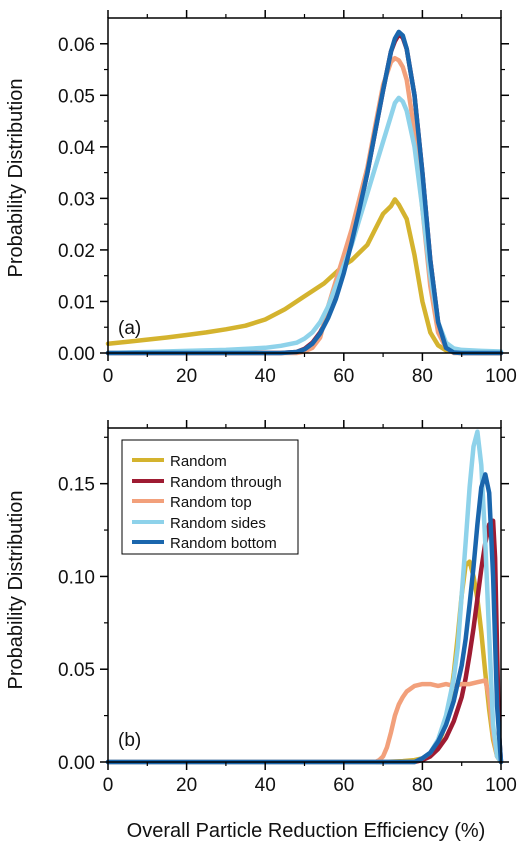 The width and height of the screenshot is (529, 850). I want to click on legend-item: Random bottom, so click(204, 543).